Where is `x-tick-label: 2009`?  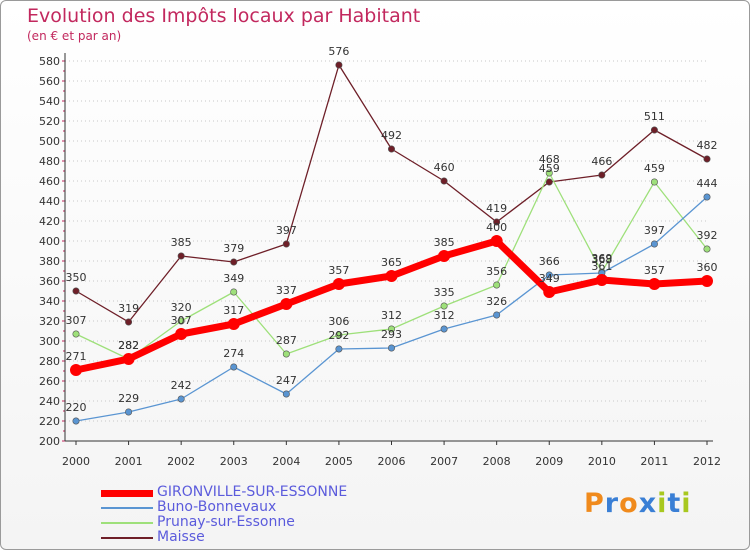 x-tick-label: 2009 is located at coordinates (549, 461).